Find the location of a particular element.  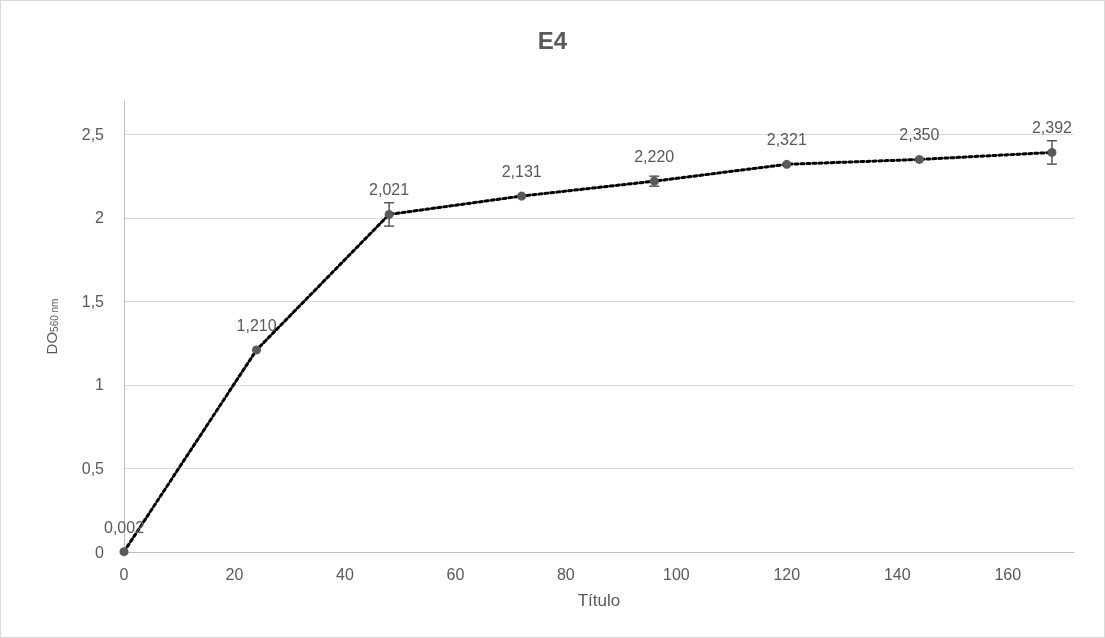

data-label: 2,392 is located at coordinates (1052, 128).